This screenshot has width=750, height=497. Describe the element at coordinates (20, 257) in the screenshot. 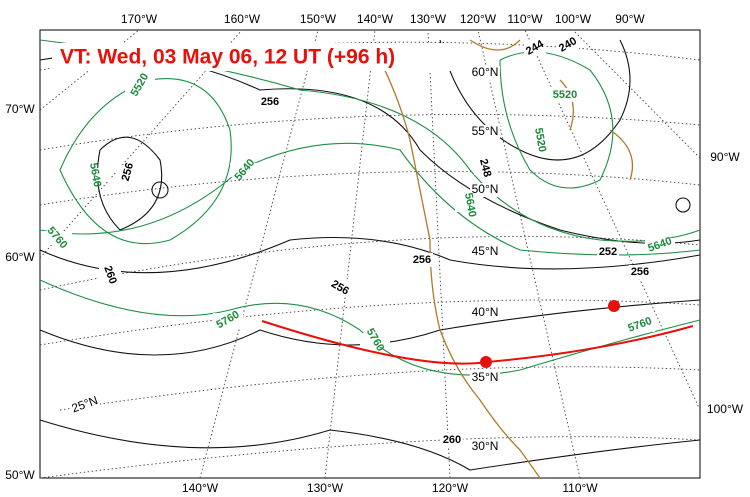

I see `longitude-label: 60°W` at that location.